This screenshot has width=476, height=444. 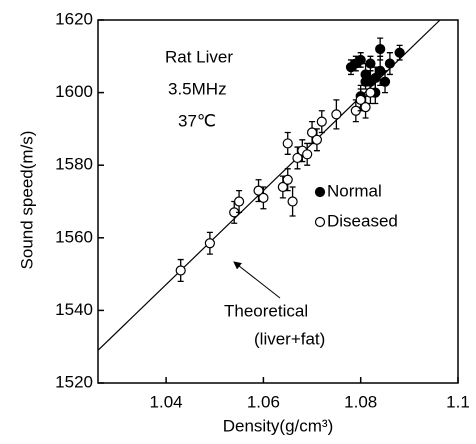 What do you see at coordinates (74, 236) in the screenshot?
I see `y-tick-label: 1560` at bounding box center [74, 236].